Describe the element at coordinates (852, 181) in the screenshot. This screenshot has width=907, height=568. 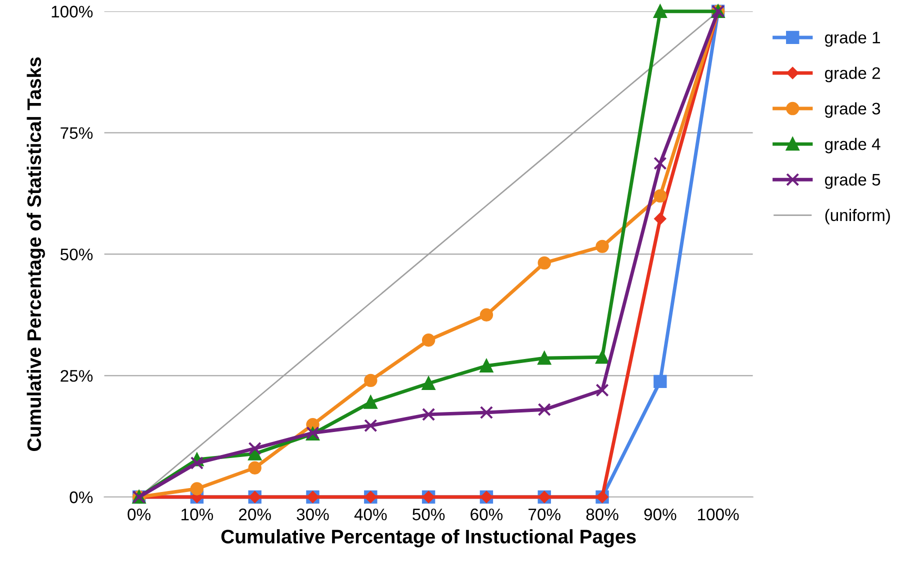
I see `legend-label: grade 5` at that location.